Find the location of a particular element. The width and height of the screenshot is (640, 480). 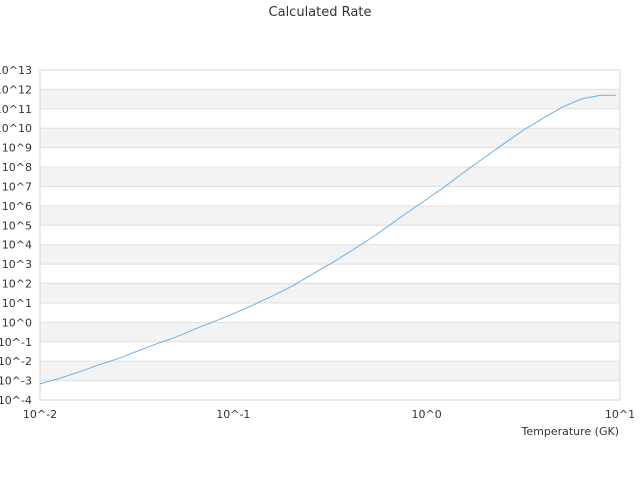

y-tick-label: 10^13 is located at coordinates (16, 70).